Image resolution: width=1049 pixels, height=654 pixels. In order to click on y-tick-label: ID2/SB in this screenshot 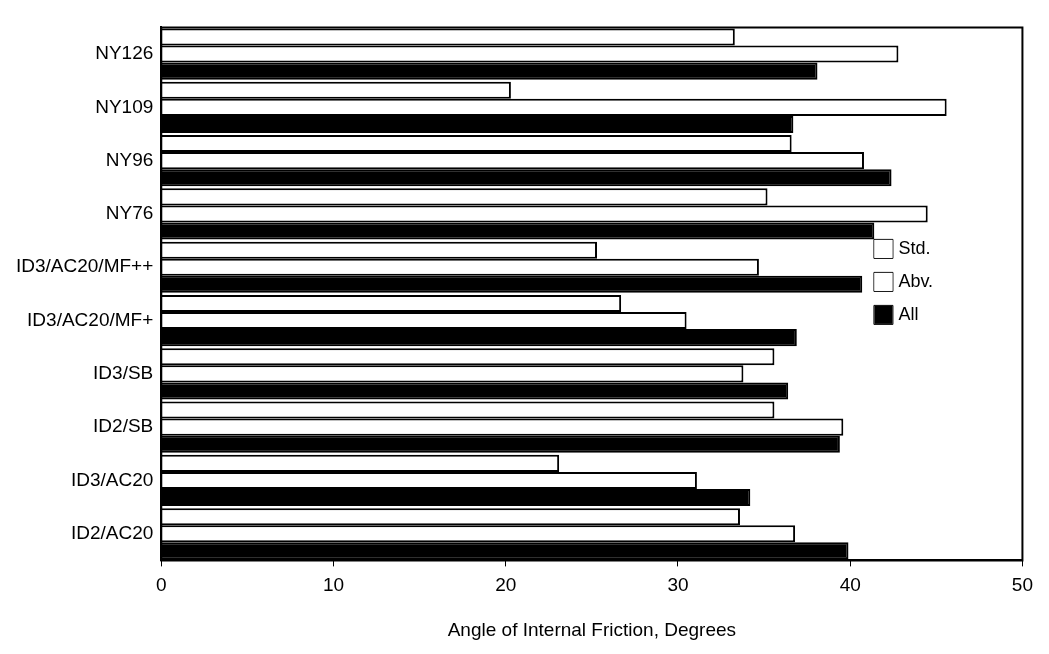, I will do `click(123, 426)`.